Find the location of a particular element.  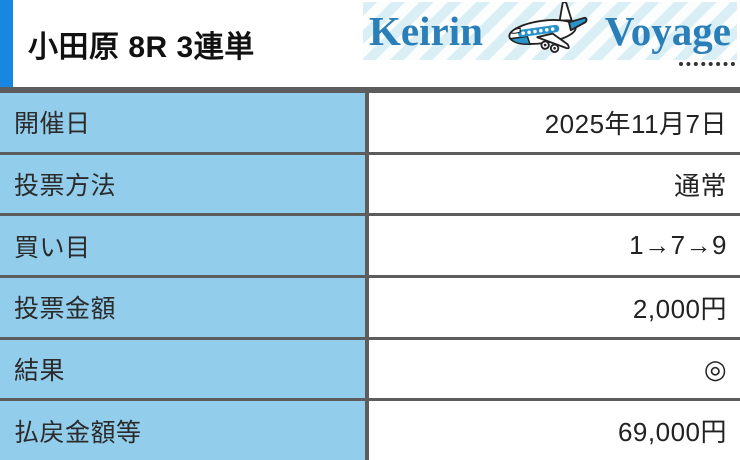

keirin-voyage-logo: Keirin is located at coordinates (550, 31).